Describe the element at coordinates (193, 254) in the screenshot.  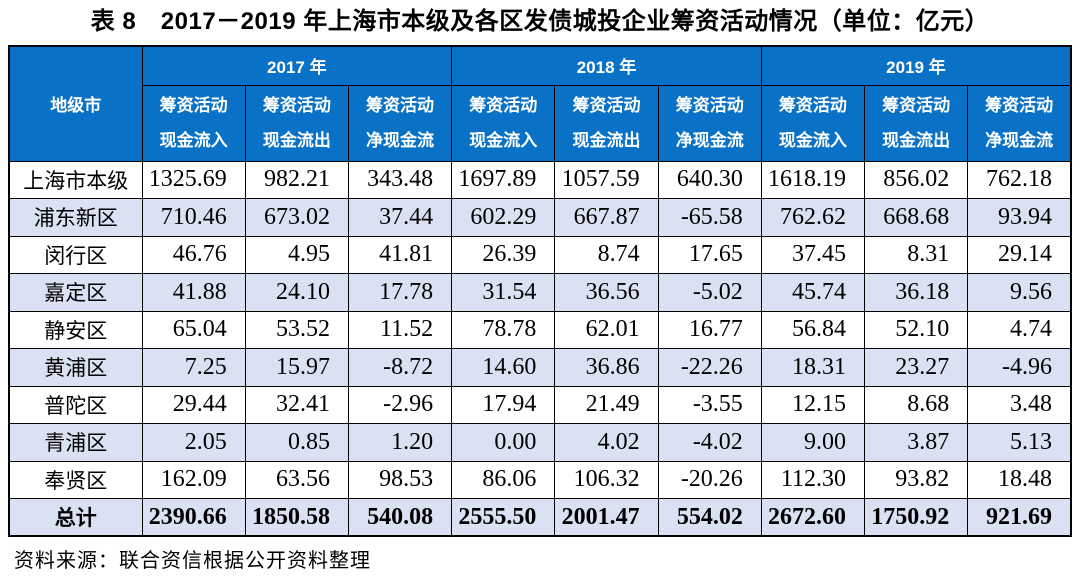
I see `value-cell: 46.76` at that location.